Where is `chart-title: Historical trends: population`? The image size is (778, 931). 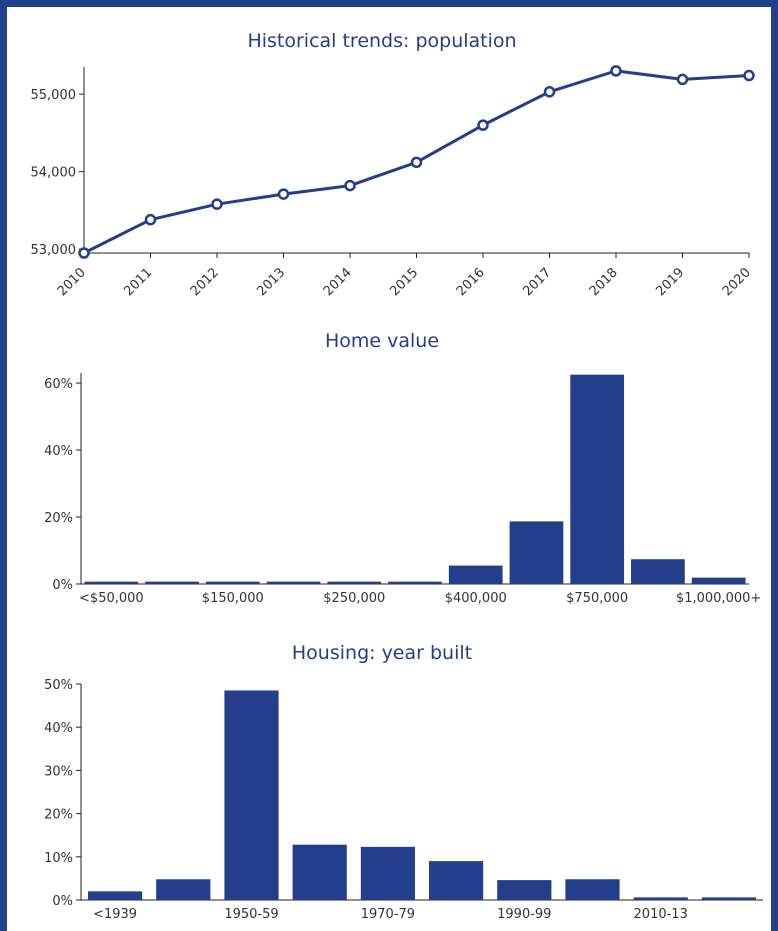
chart-title: Historical trends: population is located at coordinates (381, 41).